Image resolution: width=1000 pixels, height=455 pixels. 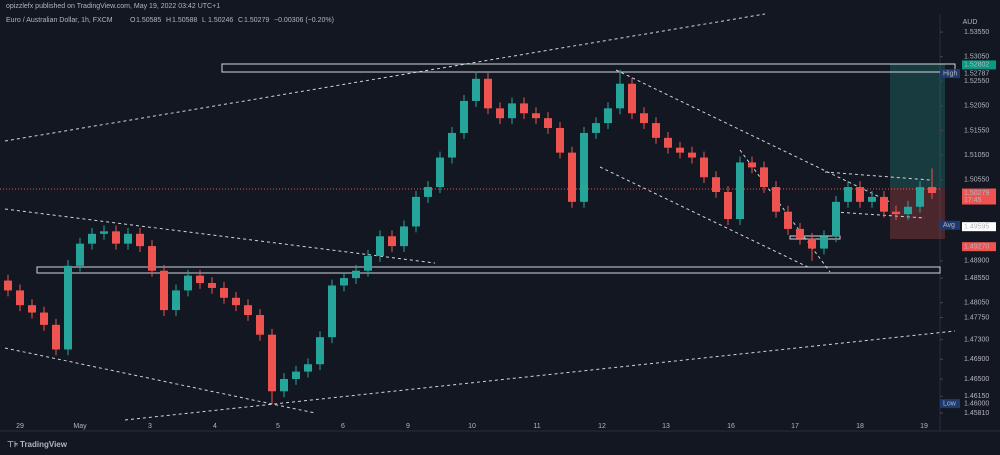 I want to click on x-tick-label: 17, so click(x=795, y=426).